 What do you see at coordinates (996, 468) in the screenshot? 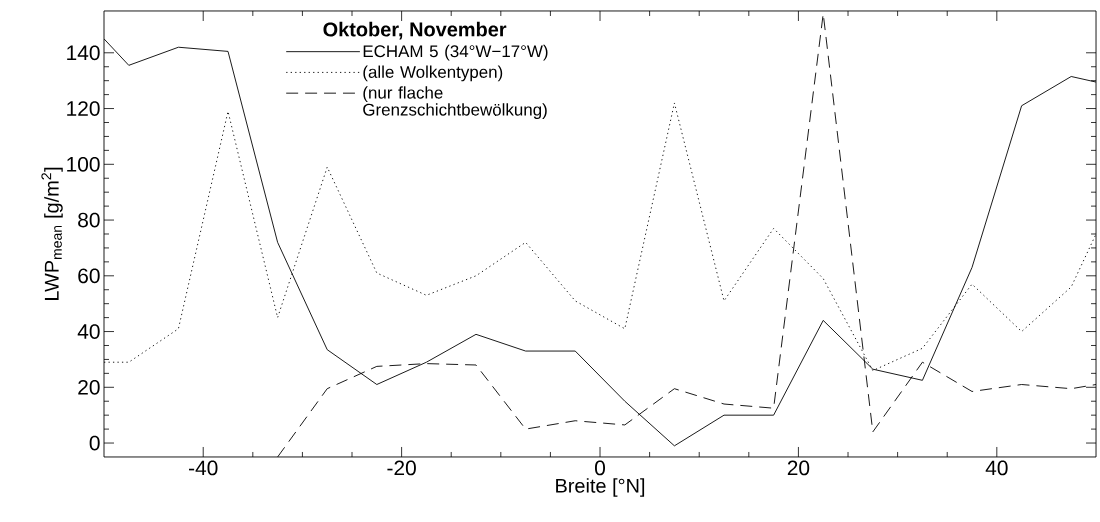
I see `x-tick-label: 40` at bounding box center [996, 468].